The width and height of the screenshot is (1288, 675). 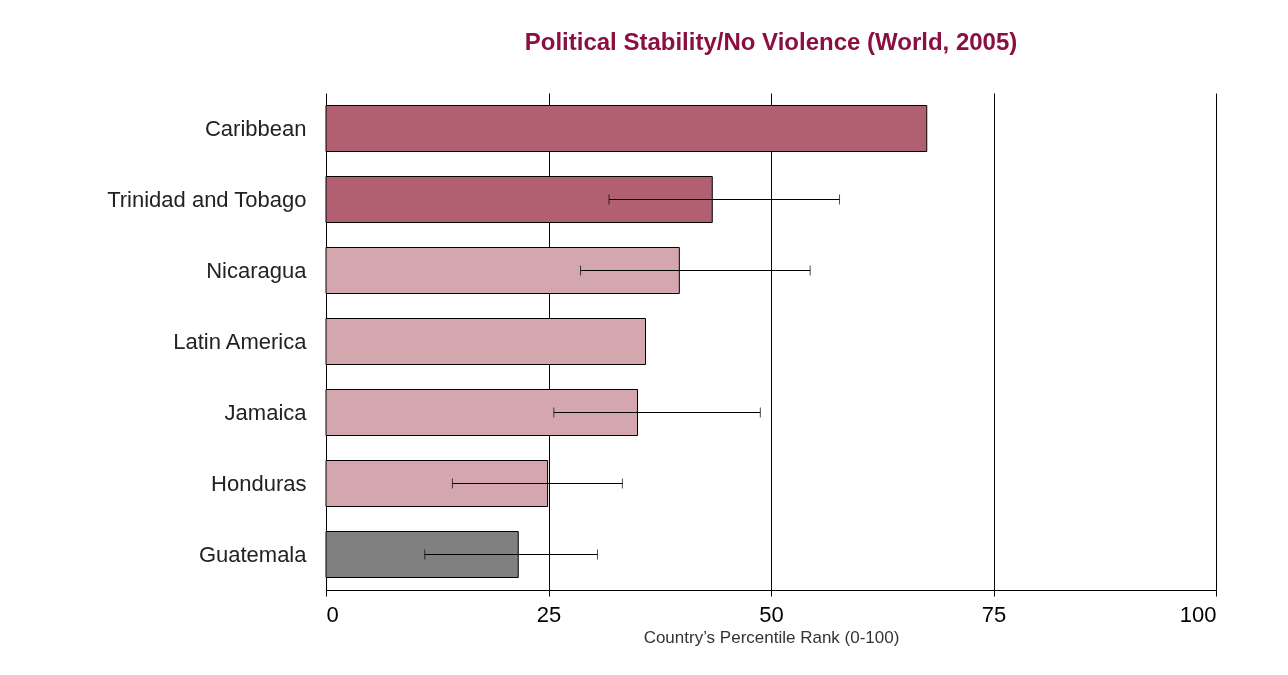 What do you see at coordinates (259, 483) in the screenshot?
I see `y-tick-label: Honduras` at bounding box center [259, 483].